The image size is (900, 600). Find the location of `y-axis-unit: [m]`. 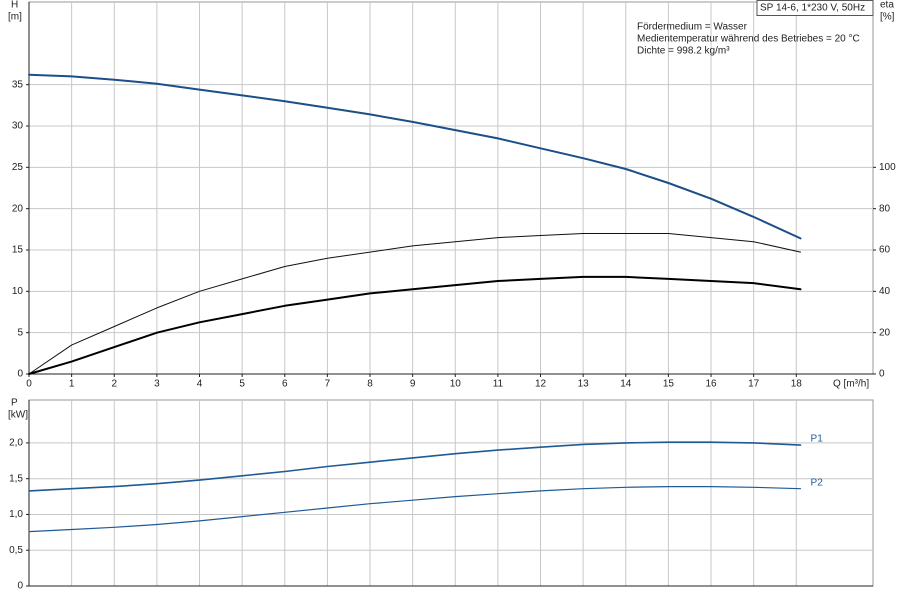

y-axis-unit: [m] is located at coordinates (15, 17).